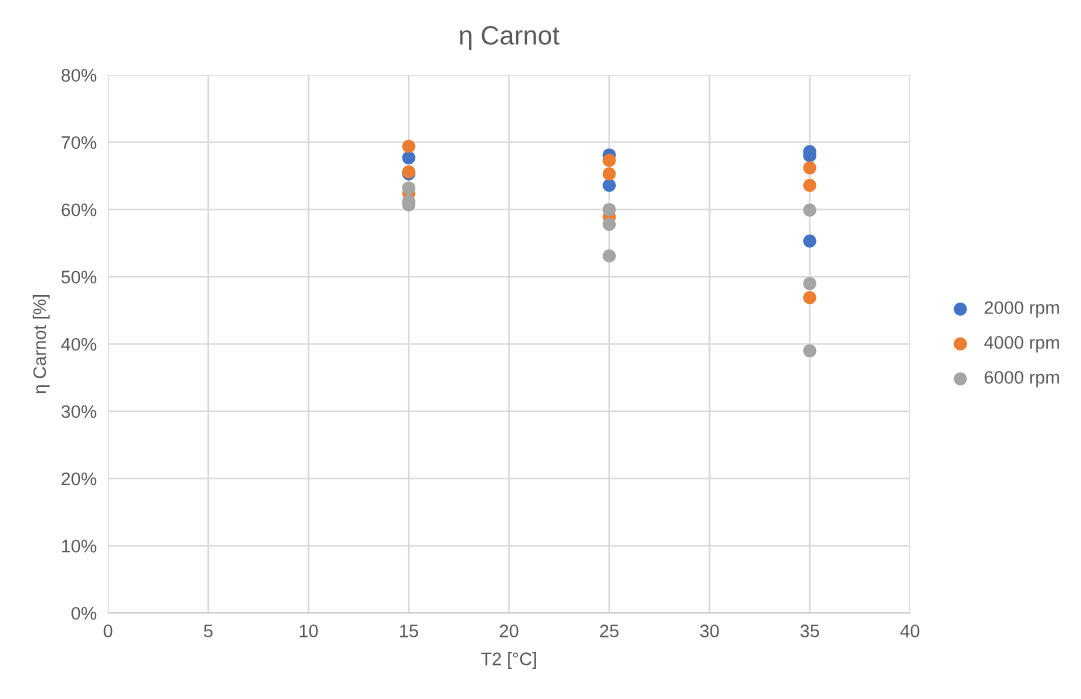  I want to click on x-tick-label: 25, so click(609, 631).